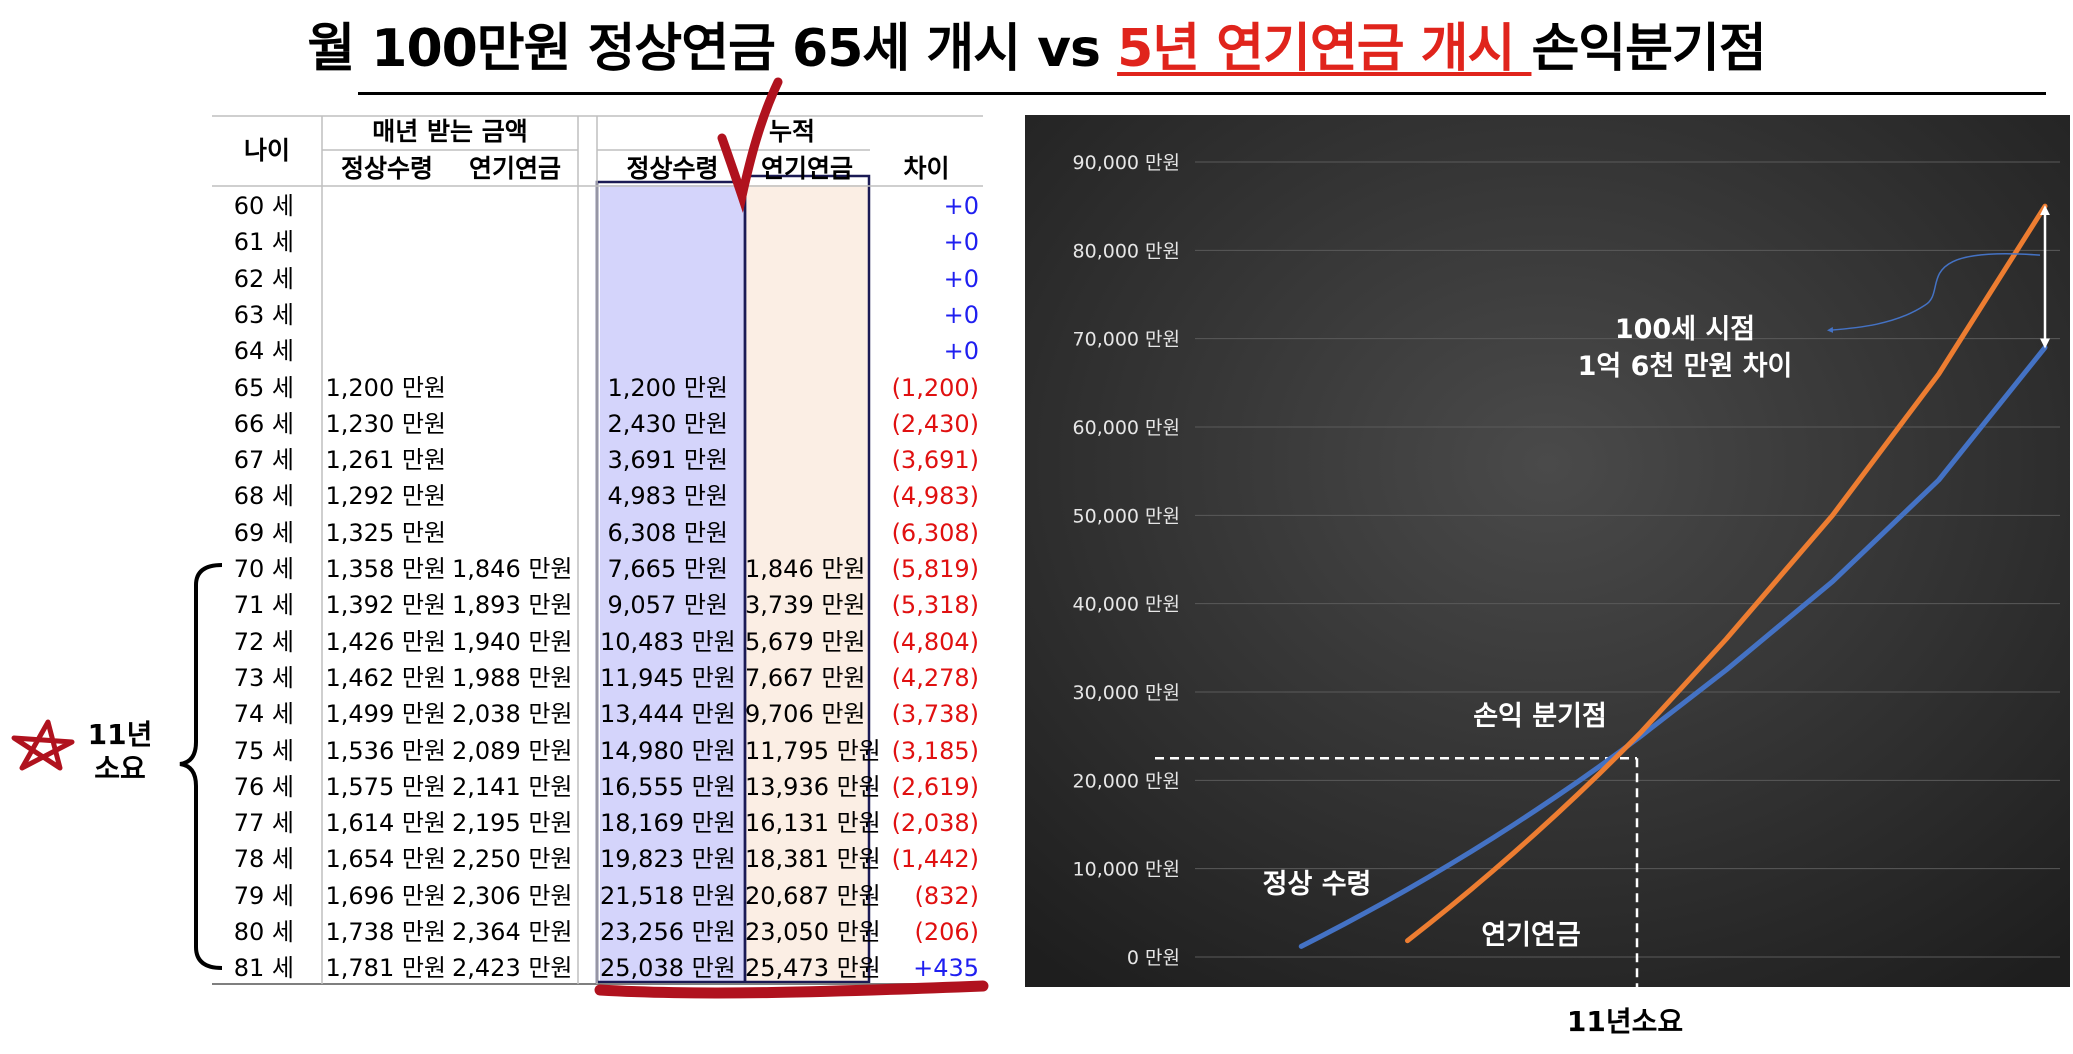 This screenshot has width=2073, height=1054. I want to click on cell-c-deferred: 16,131 만원, so click(813, 823).